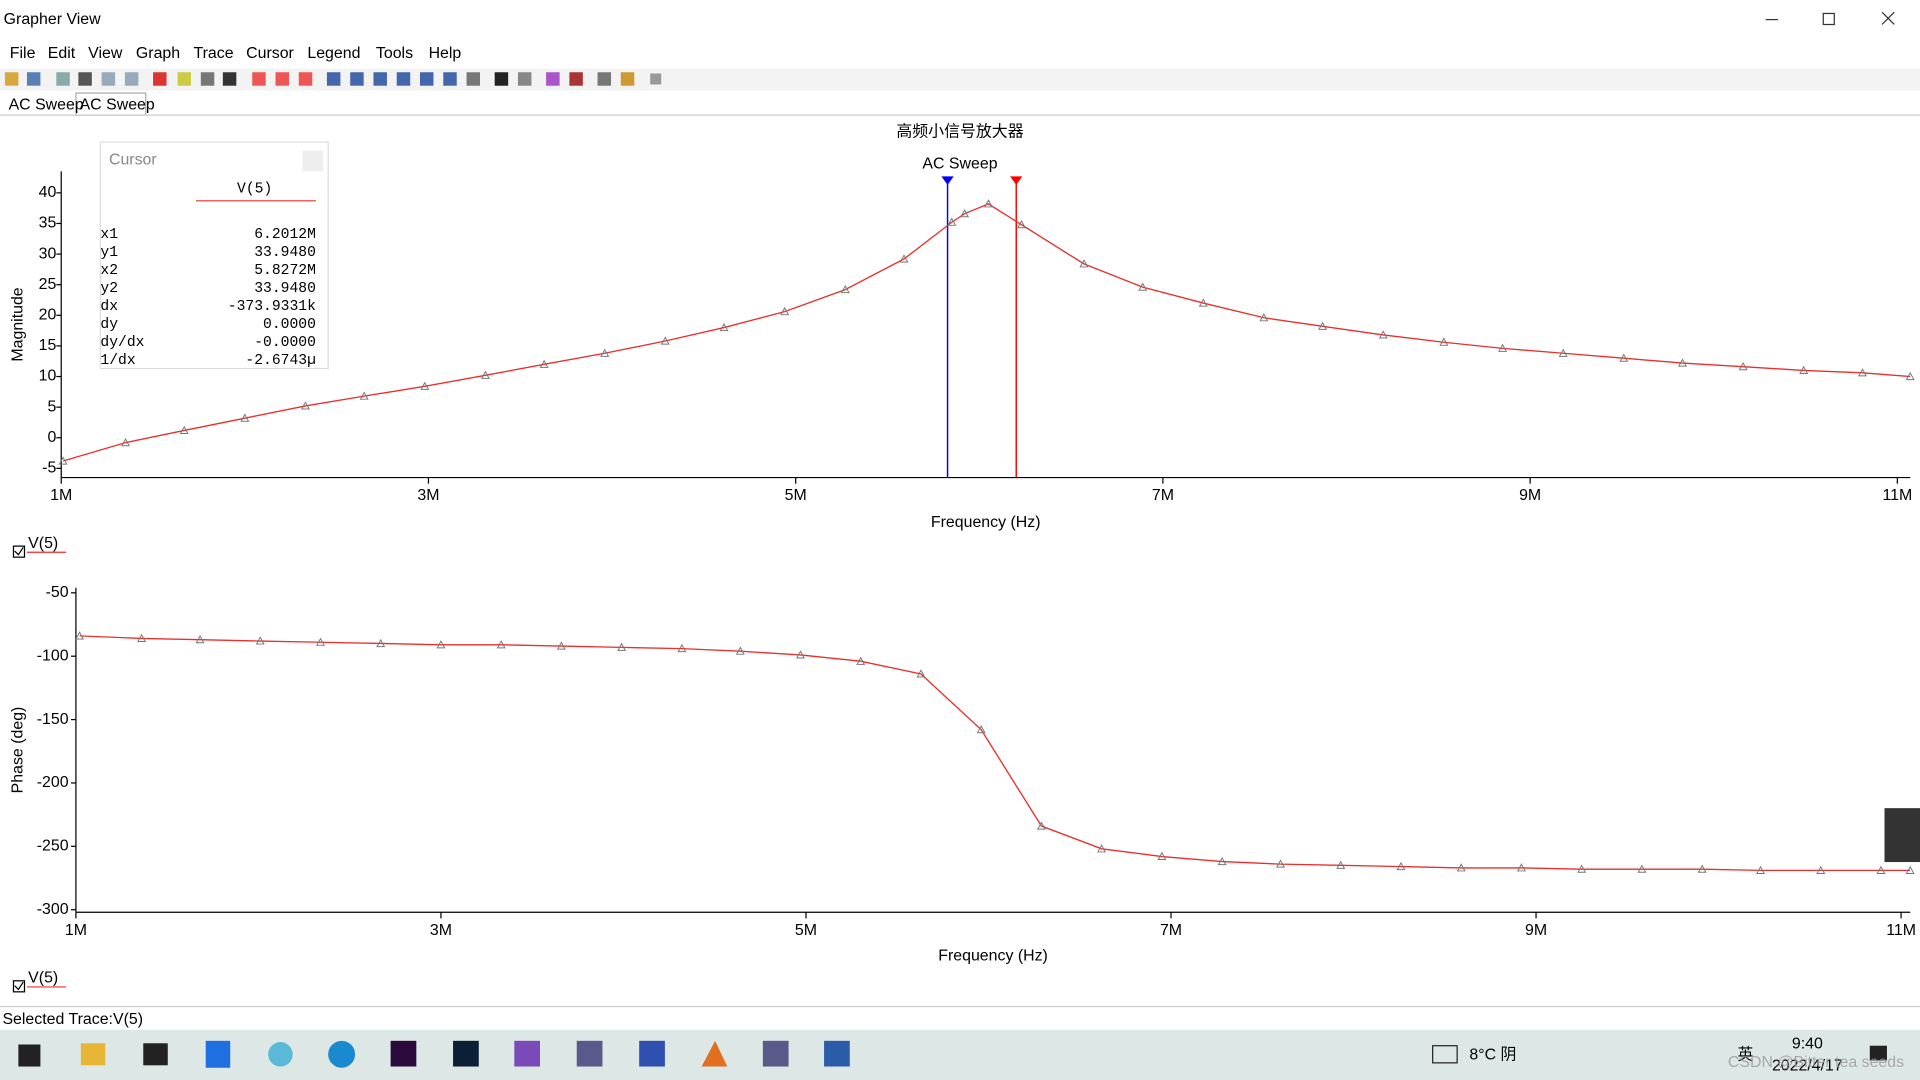 The width and height of the screenshot is (1920, 1080). I want to click on app-v, so click(652, 1053).